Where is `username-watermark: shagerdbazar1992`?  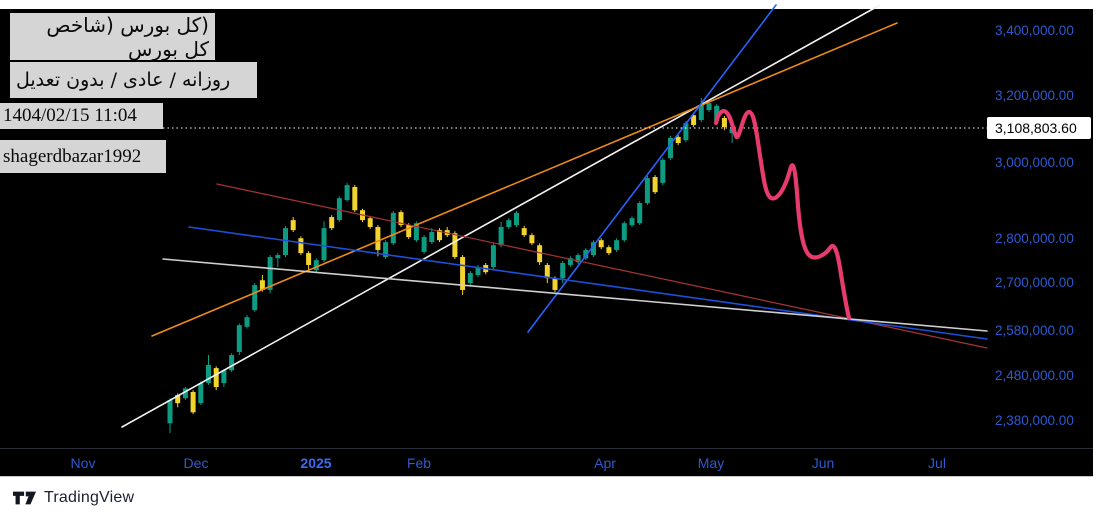 username-watermark: shagerdbazar1992 is located at coordinates (83, 156).